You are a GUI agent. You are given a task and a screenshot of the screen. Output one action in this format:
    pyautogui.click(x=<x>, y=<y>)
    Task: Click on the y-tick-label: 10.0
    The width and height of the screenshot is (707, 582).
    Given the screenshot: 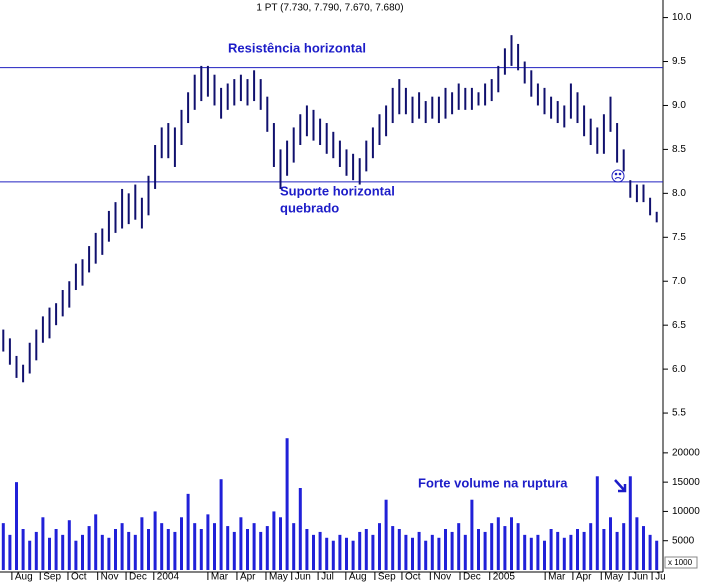 What is the action you would take?
    pyautogui.click(x=682, y=17)
    